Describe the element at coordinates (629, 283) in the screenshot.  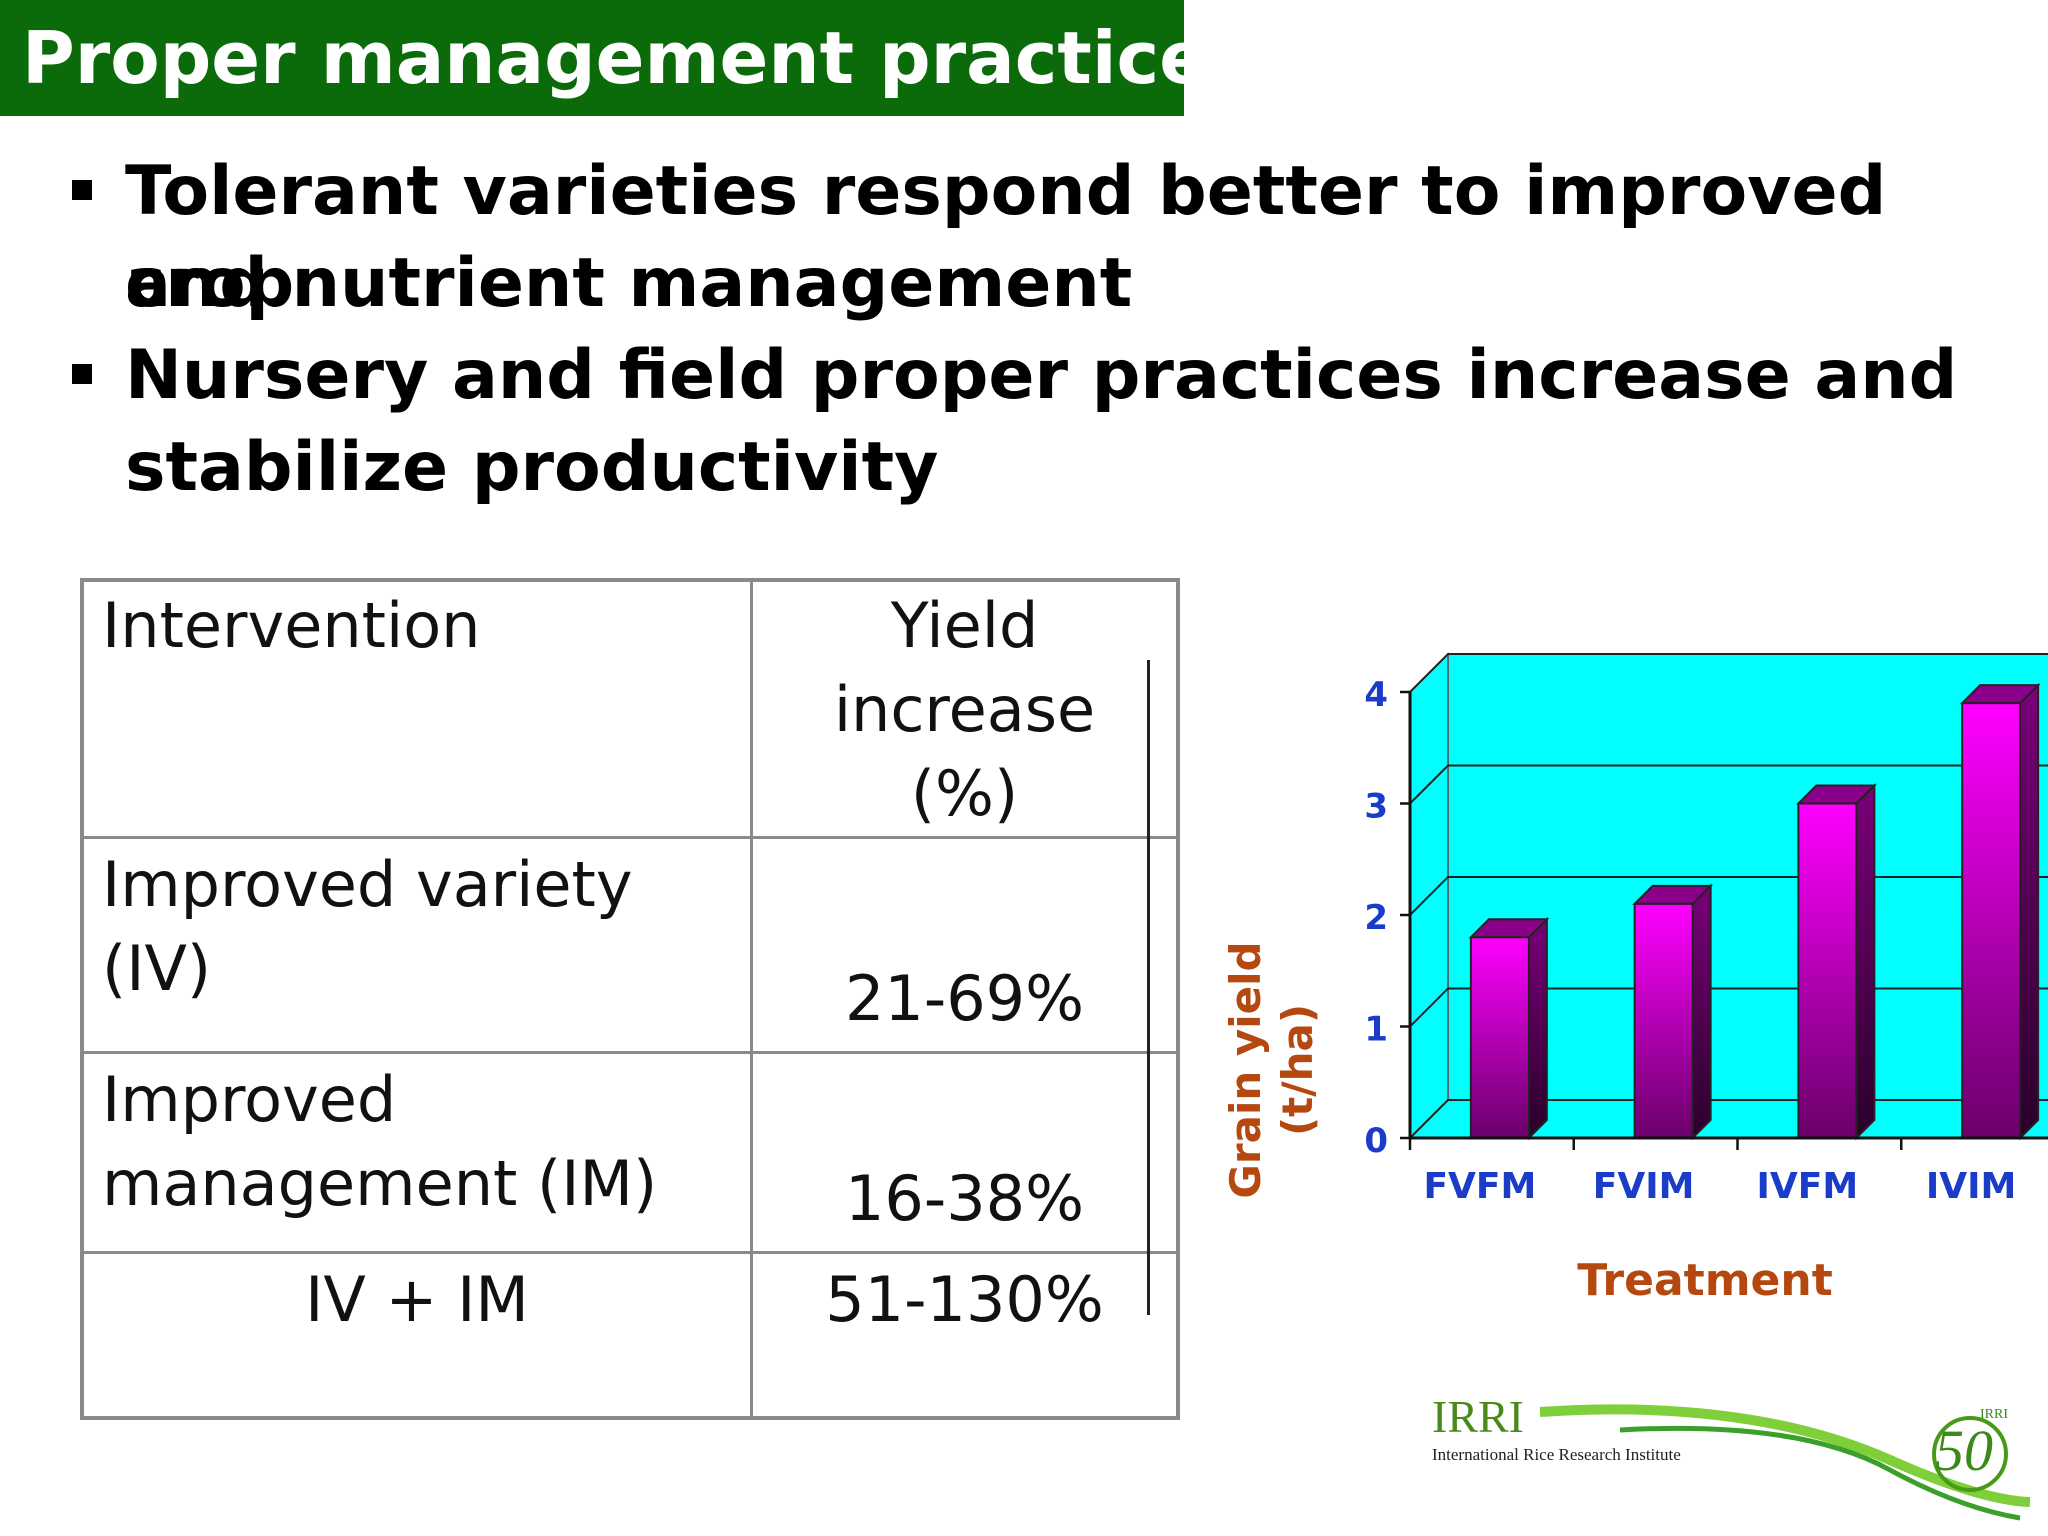
I see `bullet-1-line-2: and nutrient management` at that location.